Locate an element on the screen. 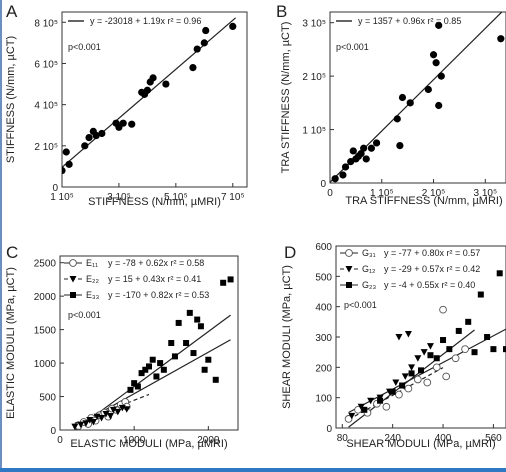 The width and height of the screenshot is (506, 472). legend-entry: y = -170 + 0.82x r² = 0.53 is located at coordinates (158, 295).